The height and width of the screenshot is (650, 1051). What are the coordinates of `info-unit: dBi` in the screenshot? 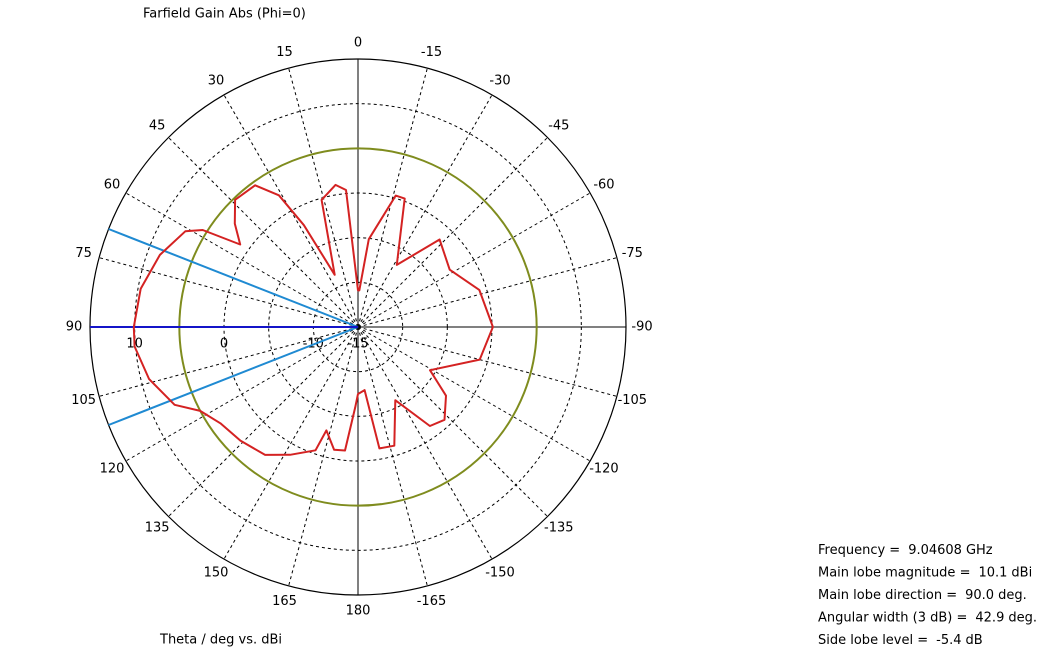 It's located at (1021, 572).